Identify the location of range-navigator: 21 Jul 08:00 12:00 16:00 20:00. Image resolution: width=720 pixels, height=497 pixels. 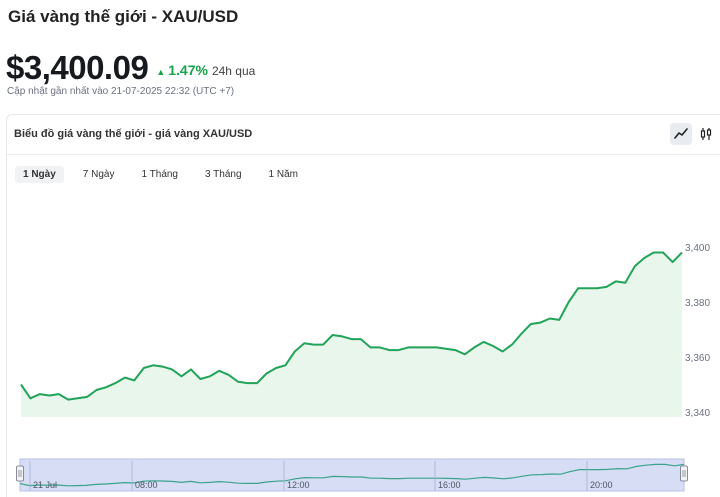
(352, 475).